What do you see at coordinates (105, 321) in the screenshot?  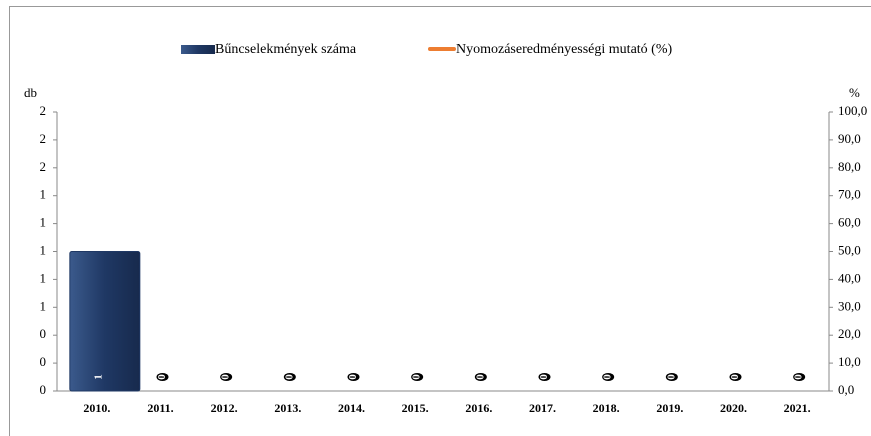 I see `bar` at bounding box center [105, 321].